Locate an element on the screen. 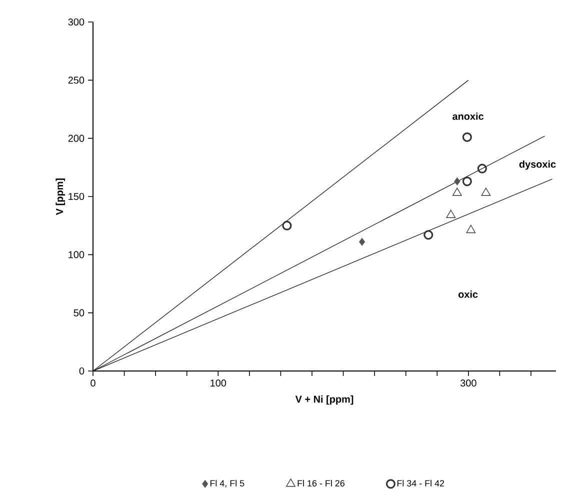 The image size is (579, 489). y-tick-label: 0 is located at coordinates (81, 371).